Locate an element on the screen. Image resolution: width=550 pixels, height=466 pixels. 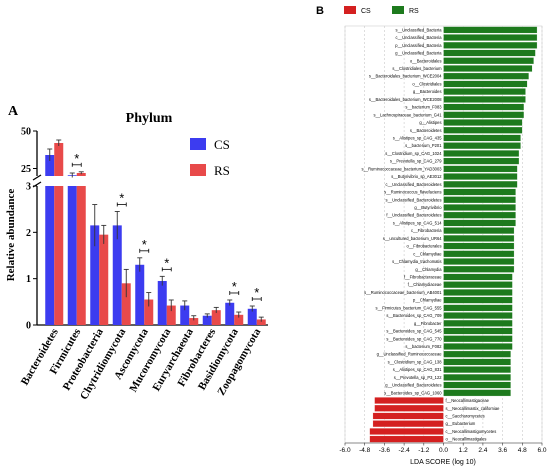
legend-label-cs: CS is located at coordinates (366, 11).